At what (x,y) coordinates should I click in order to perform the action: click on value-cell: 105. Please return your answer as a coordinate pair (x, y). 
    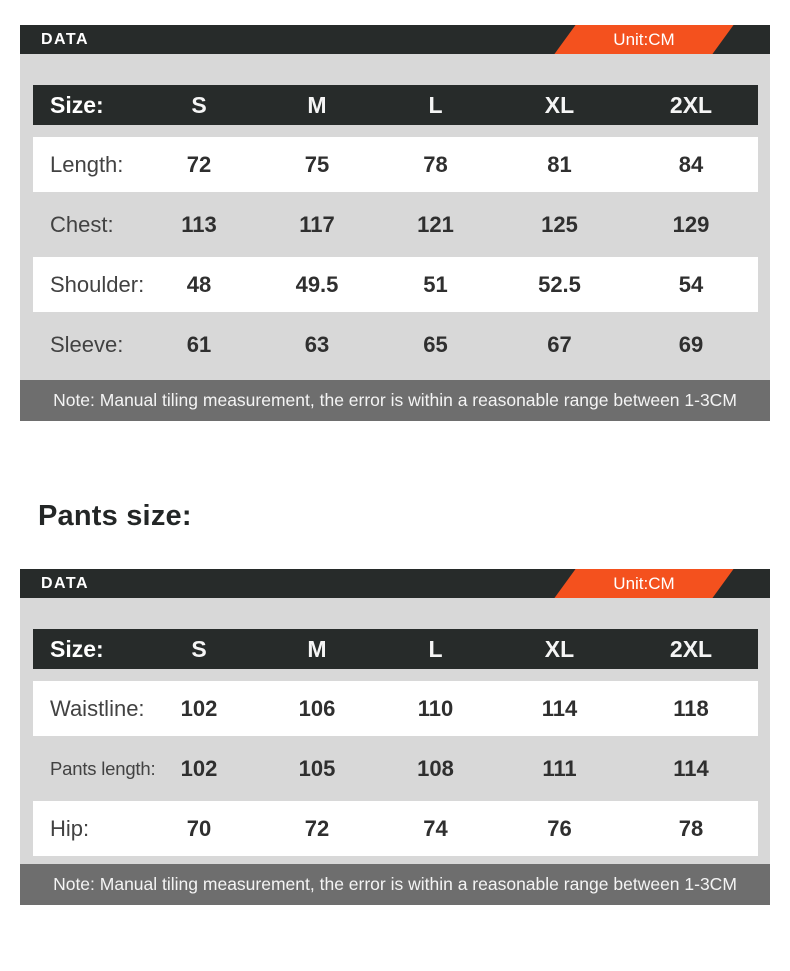
    Looking at the image, I should click on (317, 768).